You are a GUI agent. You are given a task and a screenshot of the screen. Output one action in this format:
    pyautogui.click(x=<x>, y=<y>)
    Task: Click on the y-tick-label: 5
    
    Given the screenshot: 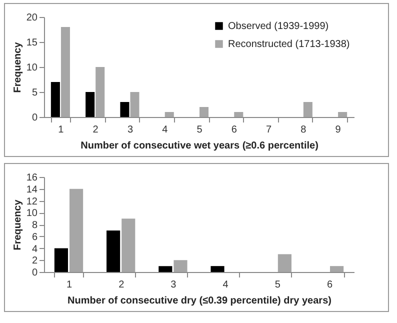 What is the action you would take?
    pyautogui.click(x=35, y=93)
    